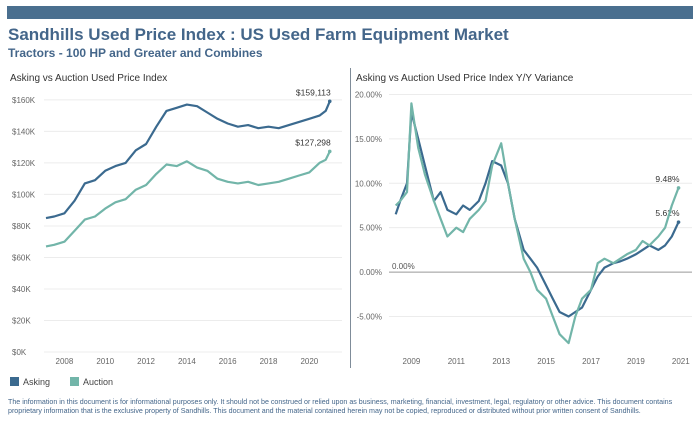 The height and width of the screenshot is (425, 700). What do you see at coordinates (313, 142) in the screenshot?
I see `left-chart-series-auction-end-label: $127,298` at bounding box center [313, 142].